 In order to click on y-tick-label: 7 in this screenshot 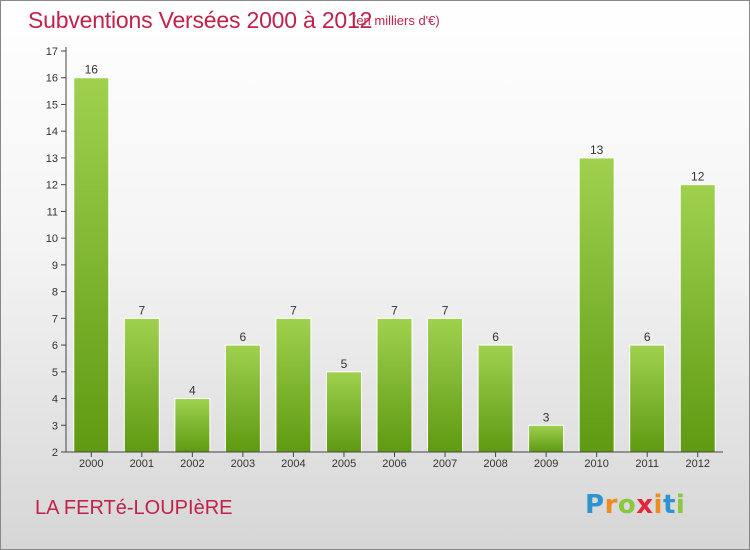, I will do `click(55, 319)`.